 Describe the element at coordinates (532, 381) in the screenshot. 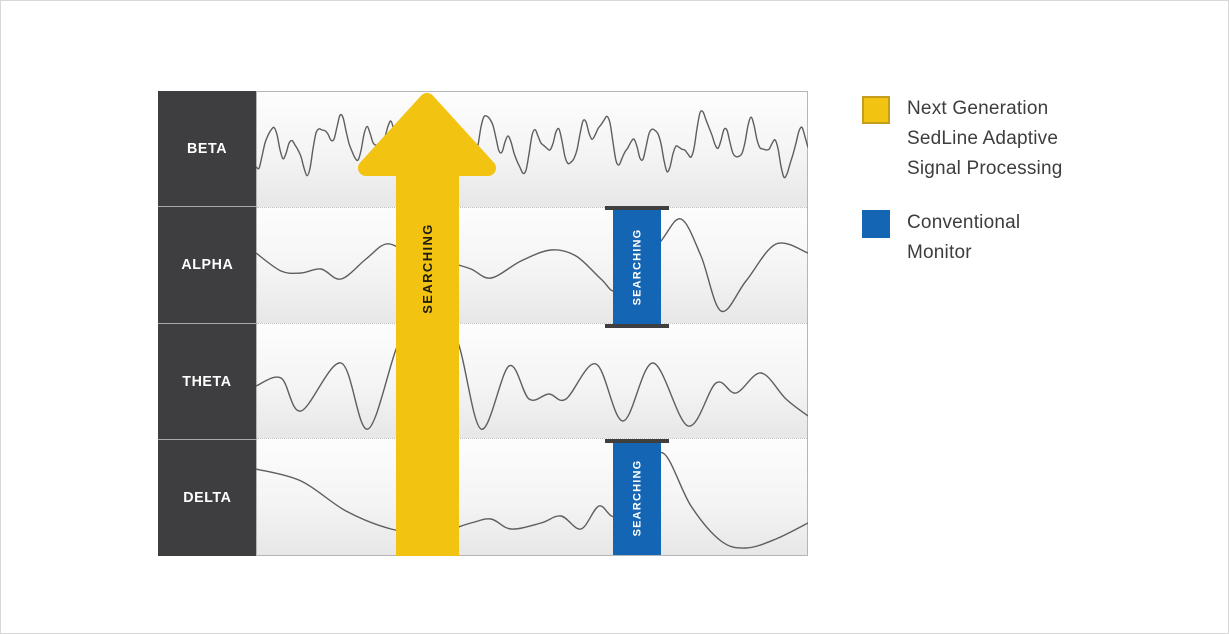

I see `band-lane-theta` at that location.